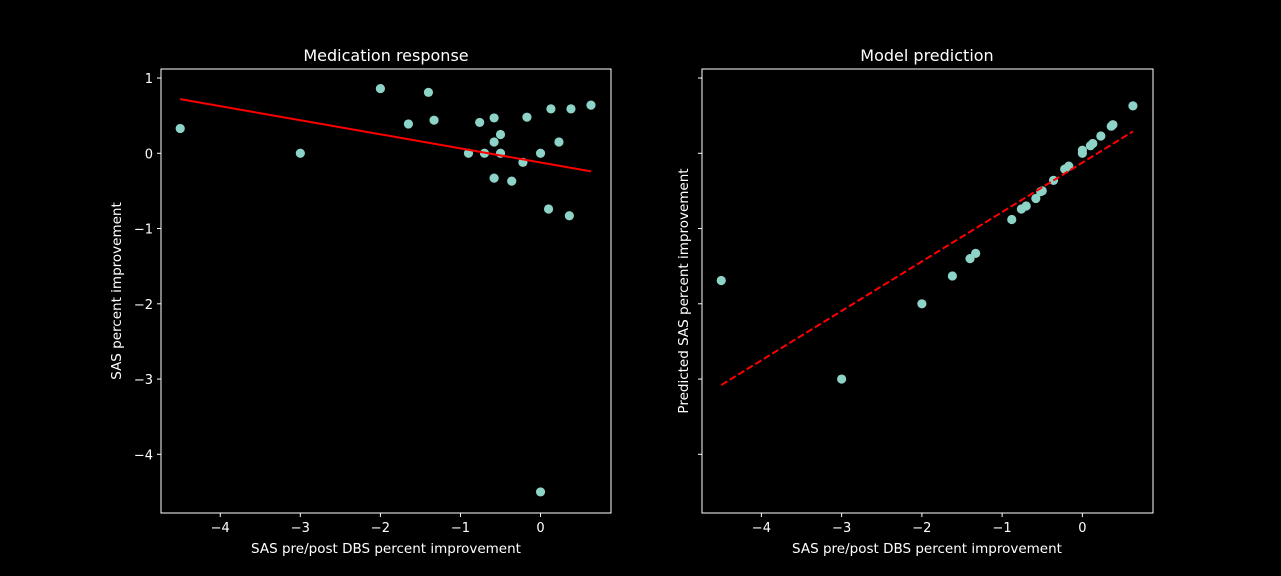  Describe the element at coordinates (143, 230) in the screenshot. I see `y-tick-label: −1` at that location.